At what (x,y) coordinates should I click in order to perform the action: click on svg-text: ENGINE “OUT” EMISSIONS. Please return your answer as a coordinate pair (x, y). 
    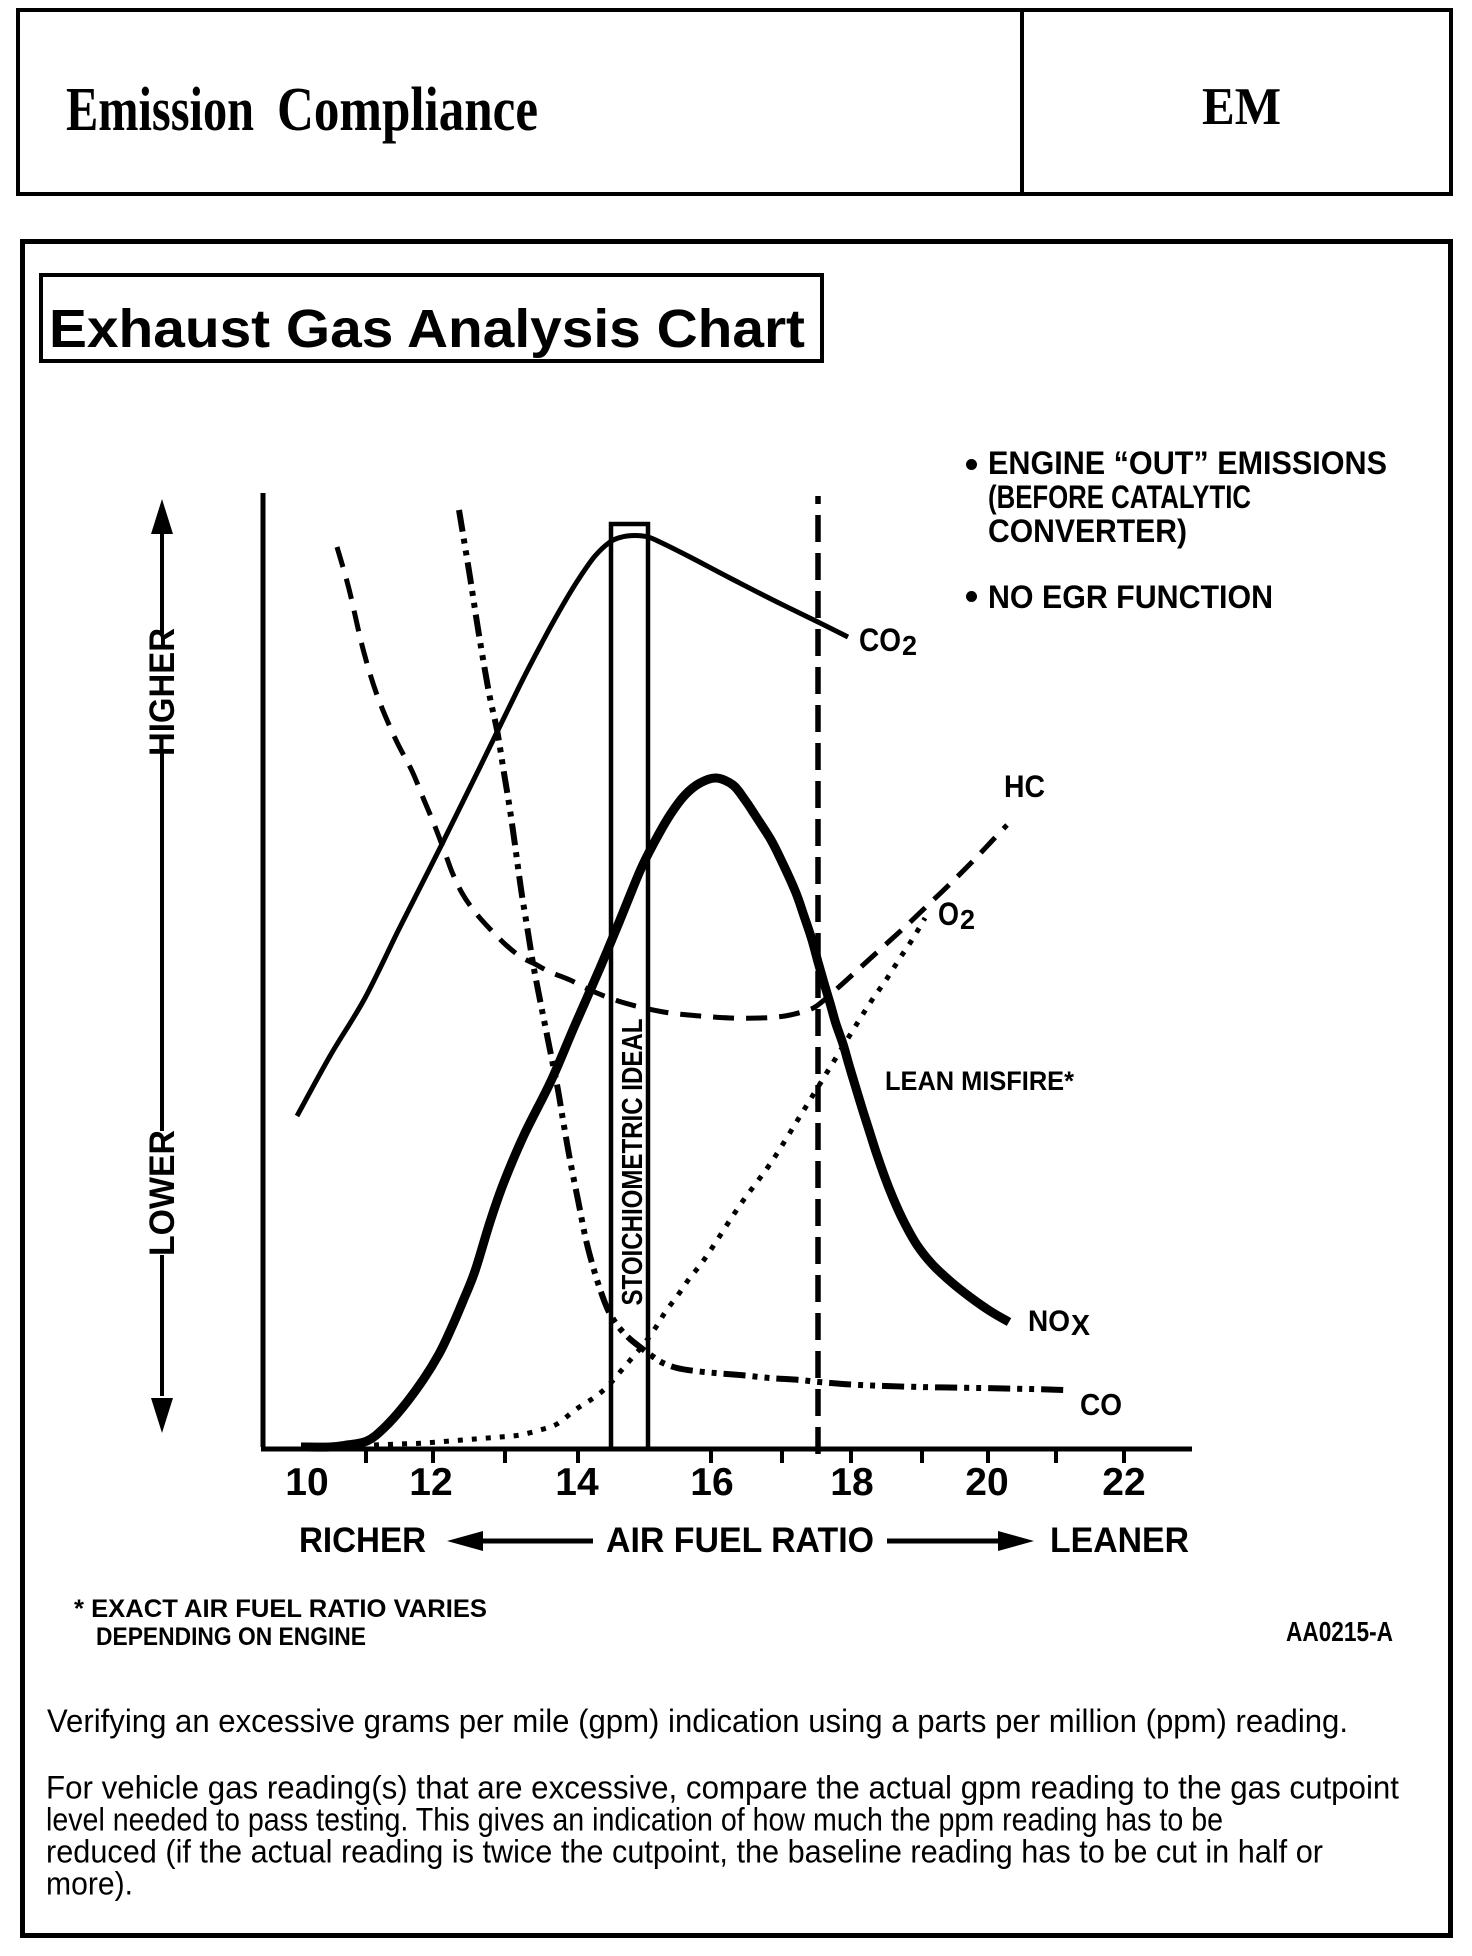
    Looking at the image, I should click on (1187, 463).